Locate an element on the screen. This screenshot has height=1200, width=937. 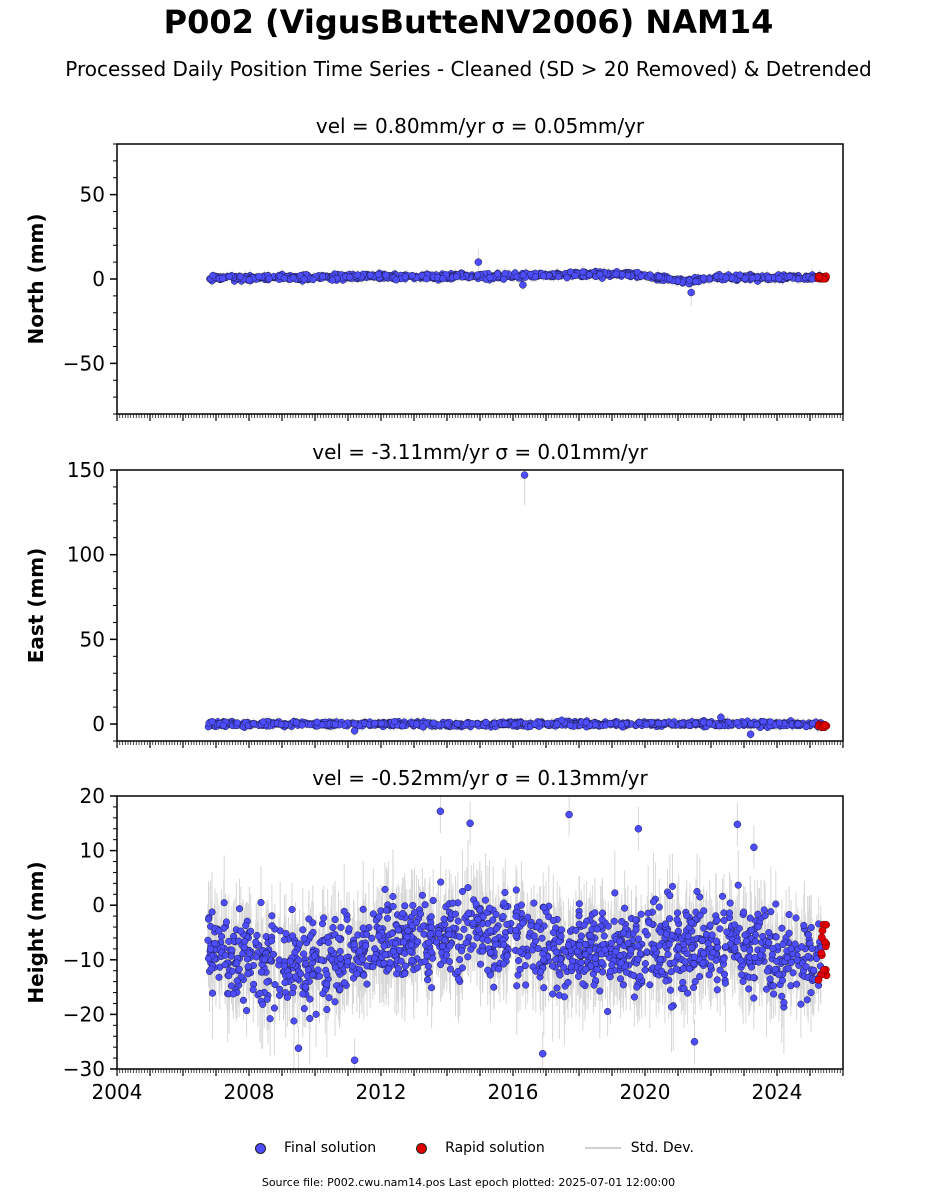
panel-title-north: vel = 0.80mm/yr σ = 0.05mm/yr is located at coordinates (480, 126).